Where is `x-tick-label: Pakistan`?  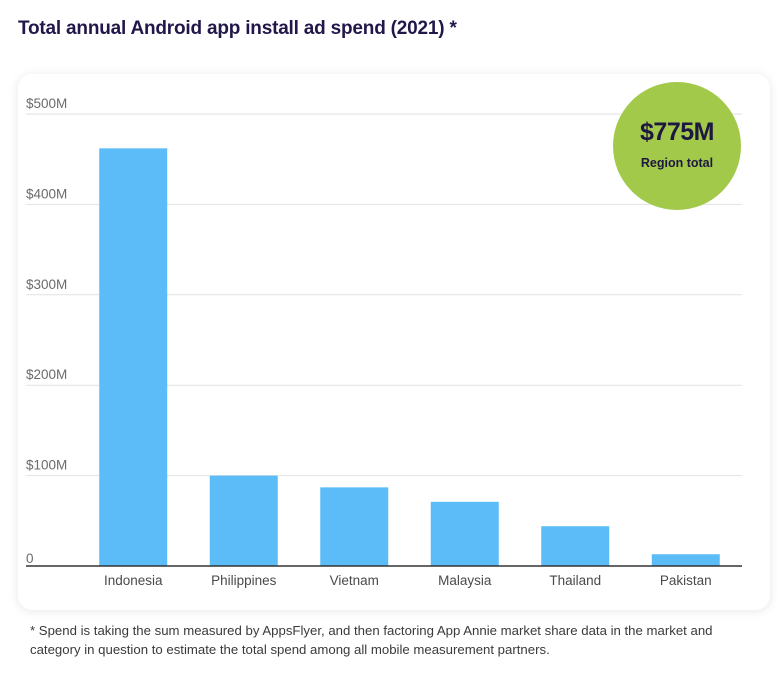
x-tick-label: Pakistan is located at coordinates (686, 580).